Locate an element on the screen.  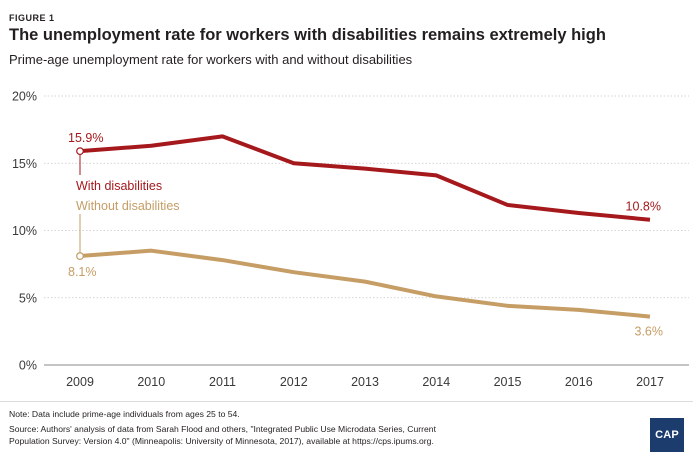
figure-label: FIGURE 1 is located at coordinates (32, 18).